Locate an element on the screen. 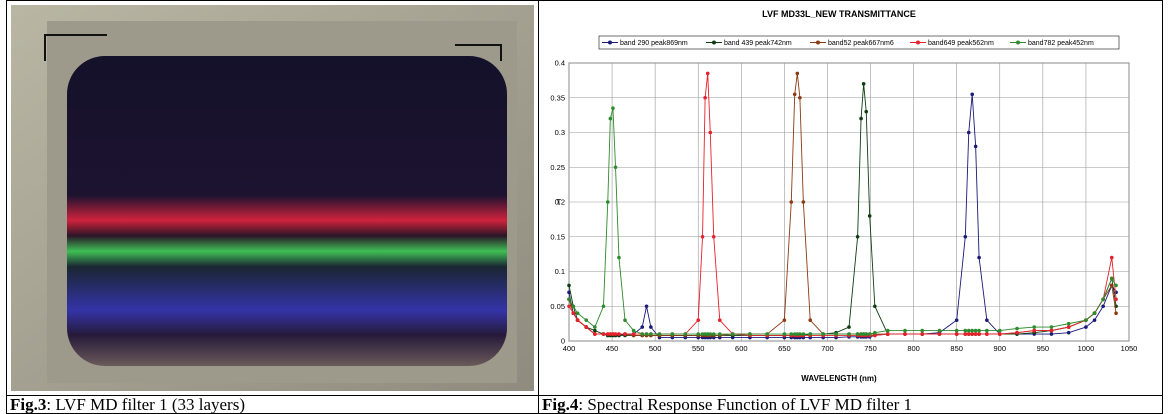  x-tick-label: 950 is located at coordinates (1043, 348).